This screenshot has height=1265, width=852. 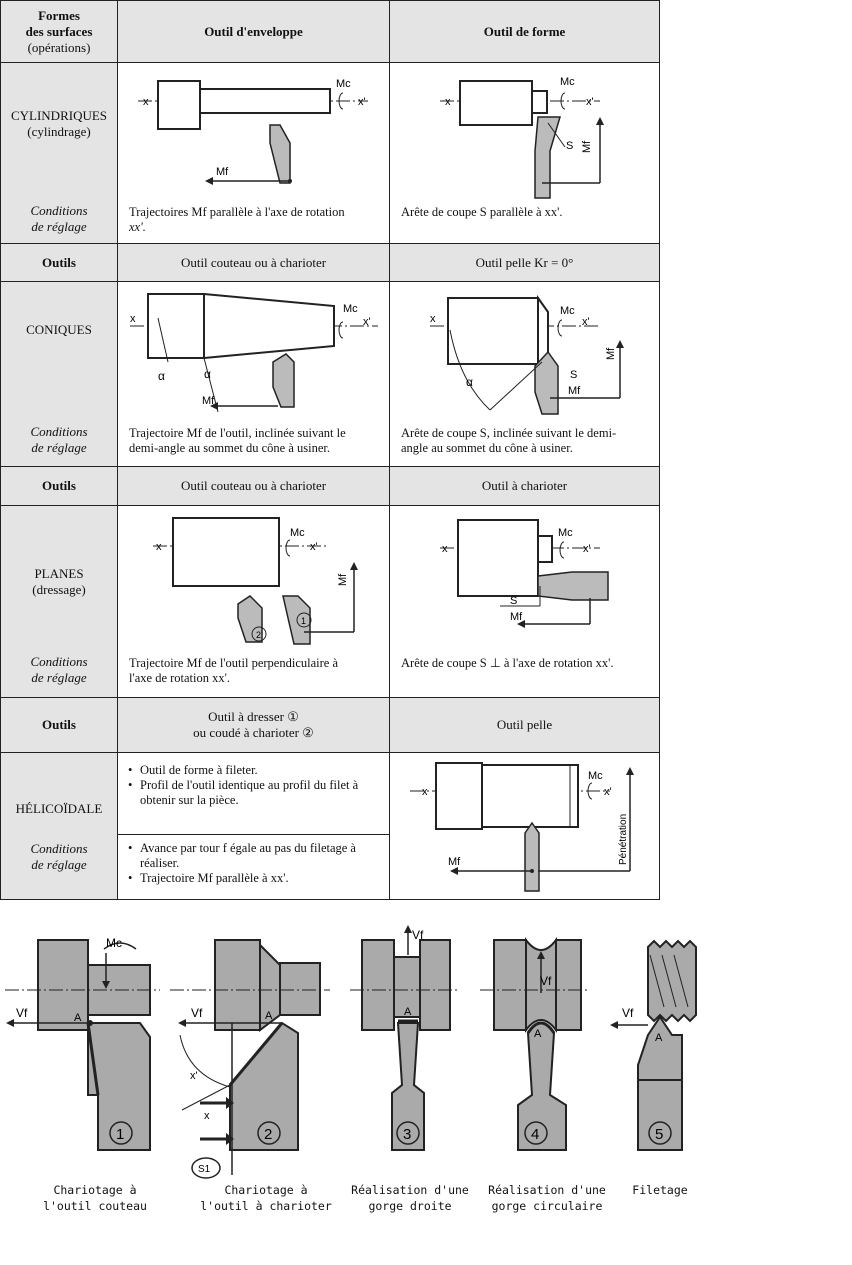 I want to click on heli-cond-2: de réglage, so click(x=59, y=864).